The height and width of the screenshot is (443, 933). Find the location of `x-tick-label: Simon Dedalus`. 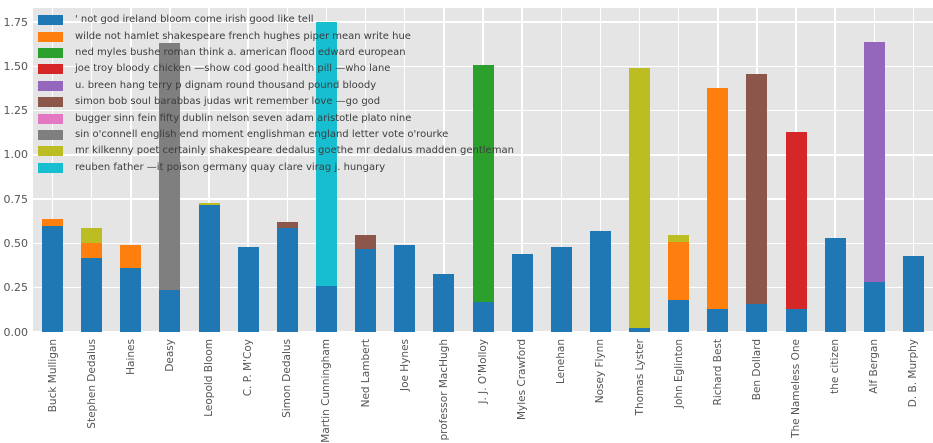

x-tick-label: Simon Dedalus is located at coordinates (287, 378).